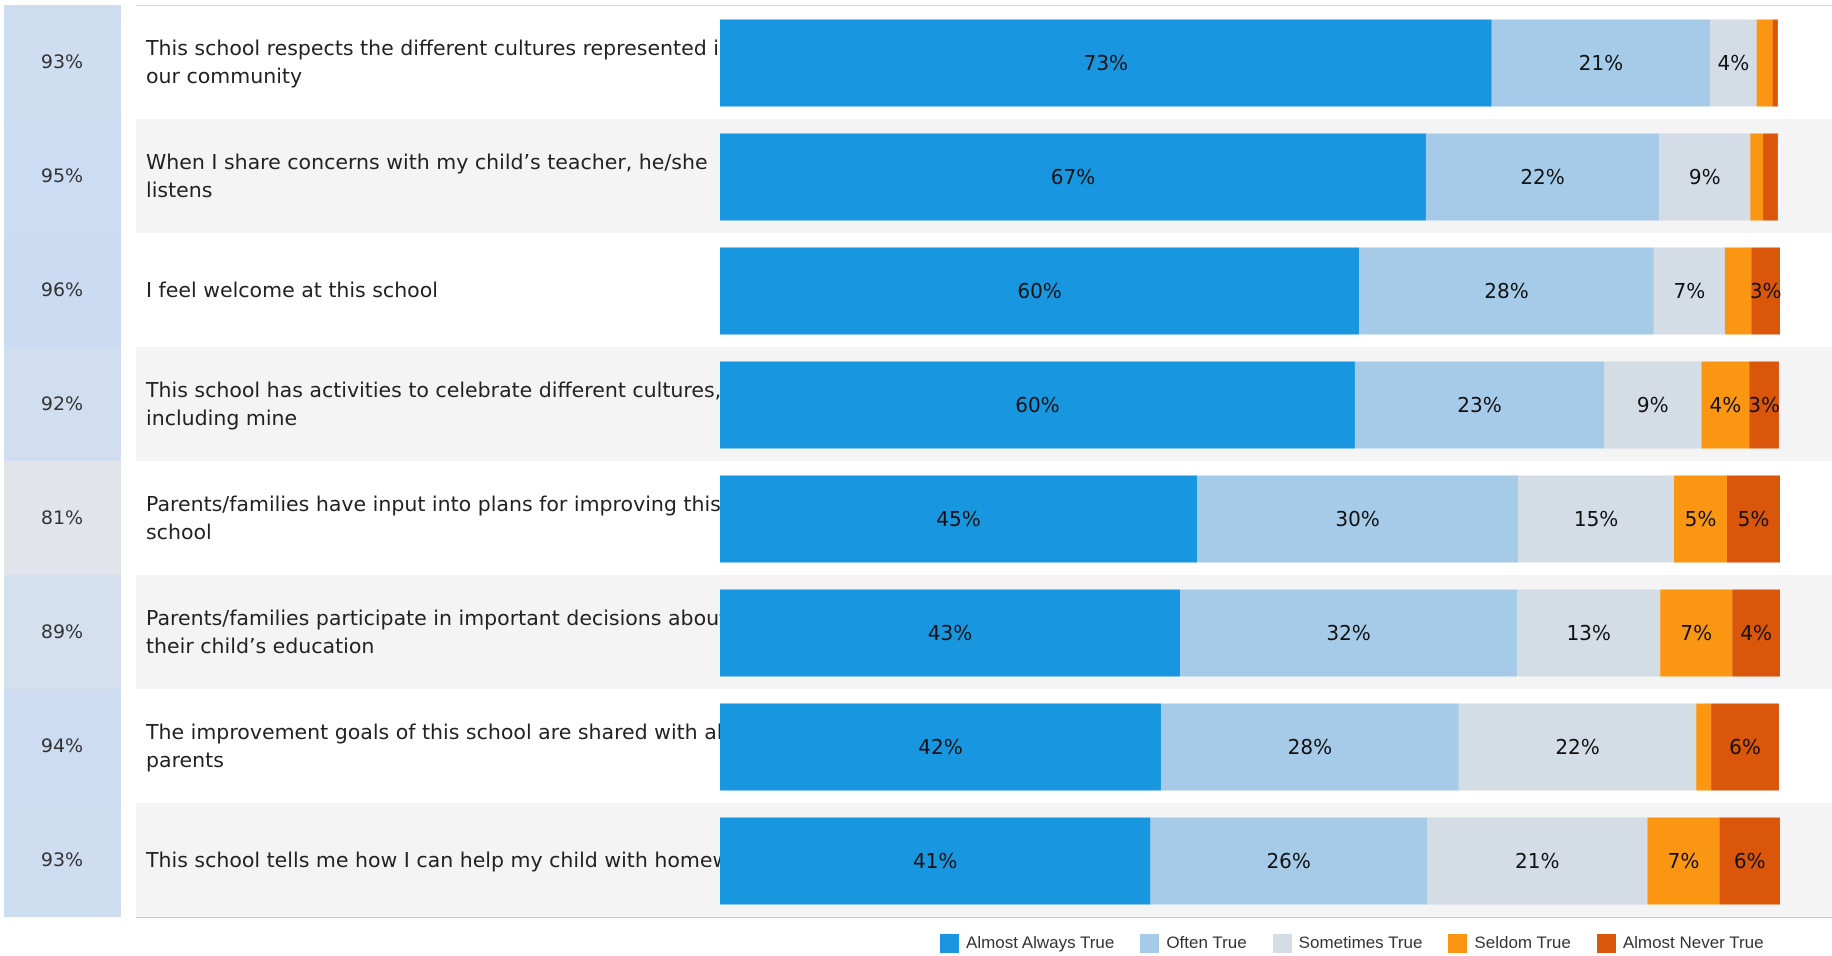  I want to click on bar-value-label: 43%, so click(950, 633).